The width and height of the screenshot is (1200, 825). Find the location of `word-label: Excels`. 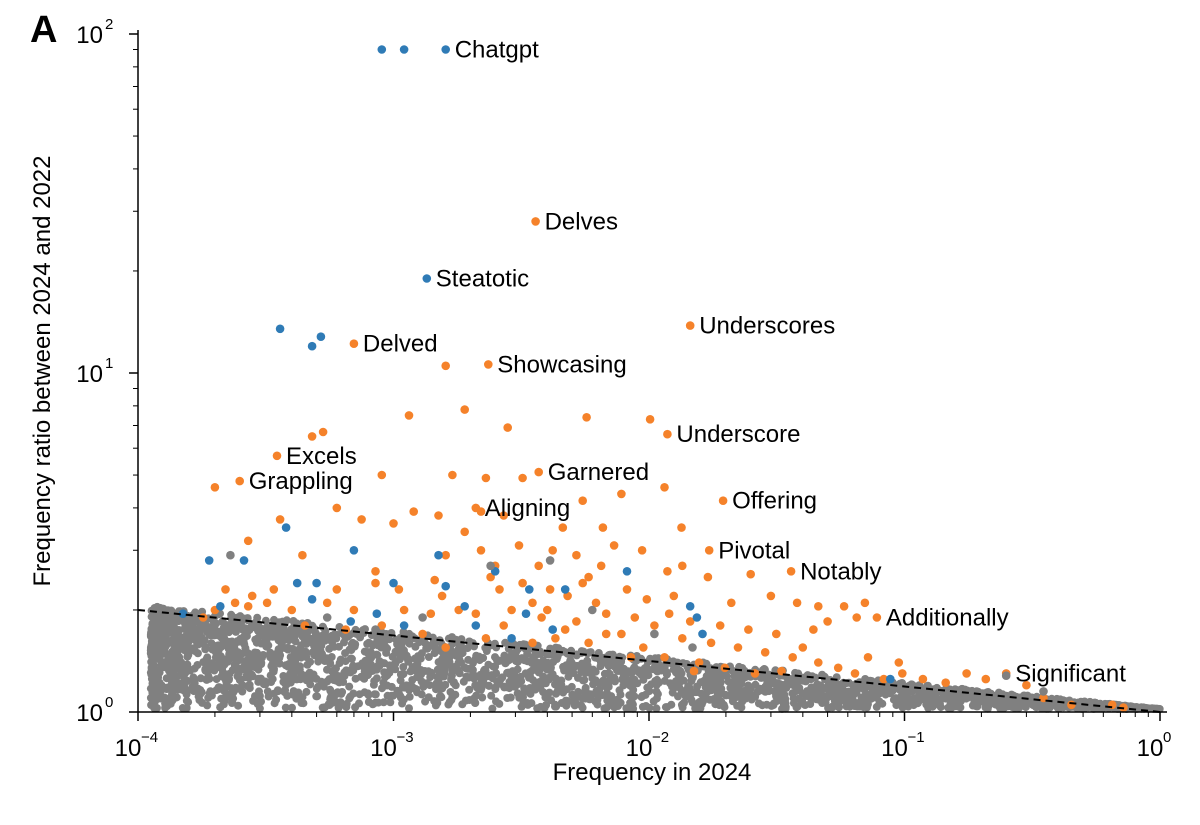

word-label: Excels is located at coordinates (321, 456).